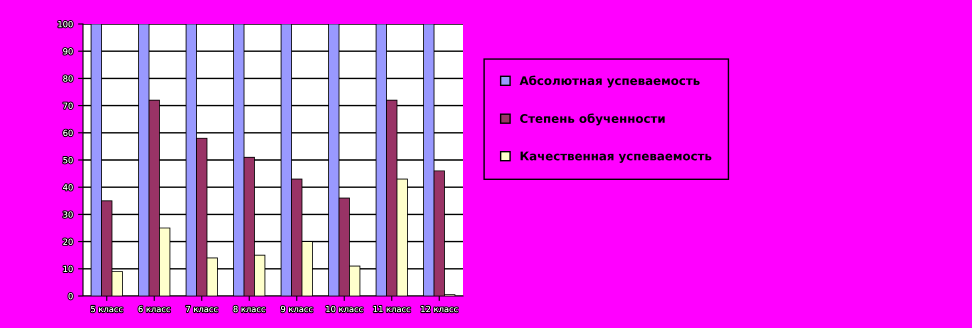 This screenshot has height=328, width=972. Describe the element at coordinates (392, 309) in the screenshot. I see `x-tick-label: 11 класс` at that location.